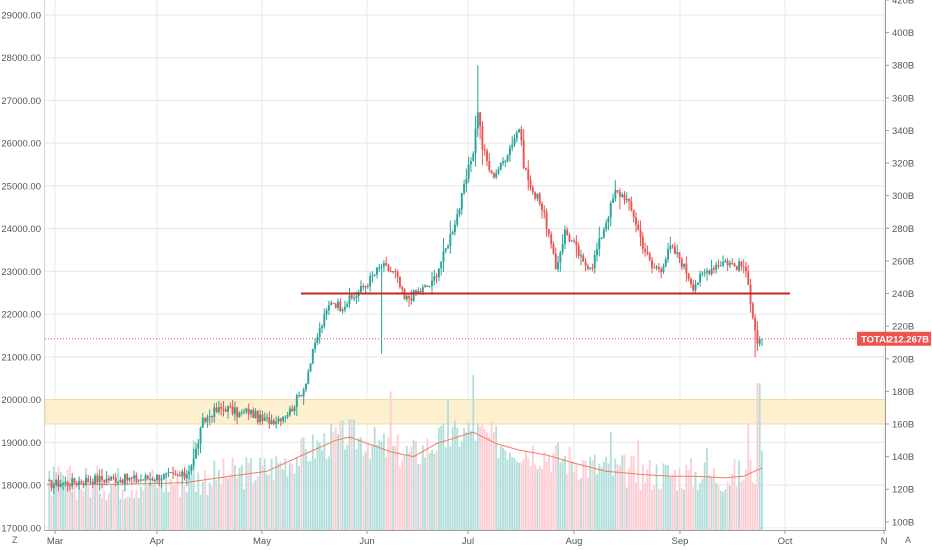 This screenshot has height=550, width=932. Describe the element at coordinates (908, 540) in the screenshot. I see `auto-scale-corner-label: A` at that location.